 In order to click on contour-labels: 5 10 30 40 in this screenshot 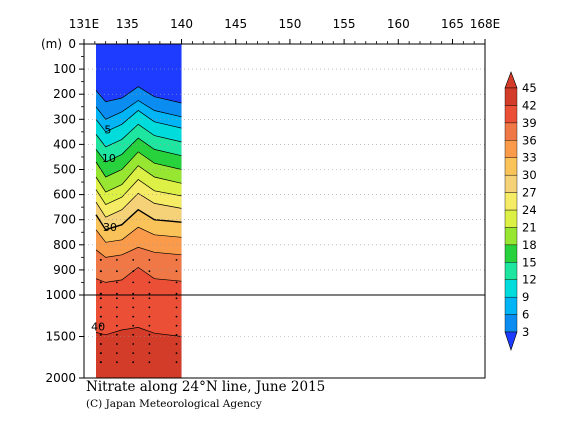, I will do `click(104, 228)`.